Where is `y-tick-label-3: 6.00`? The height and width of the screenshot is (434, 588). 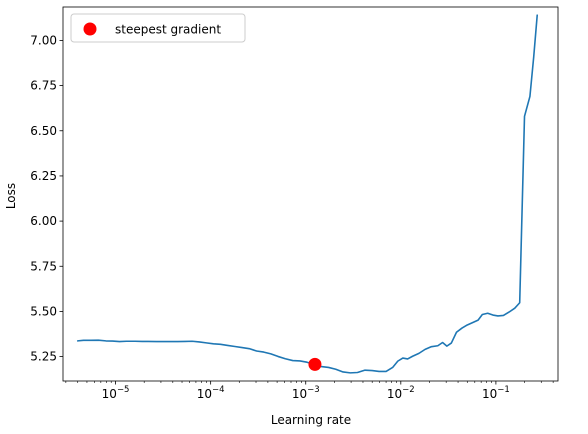
y-tick-label-3: 6.00 is located at coordinates (43, 221).